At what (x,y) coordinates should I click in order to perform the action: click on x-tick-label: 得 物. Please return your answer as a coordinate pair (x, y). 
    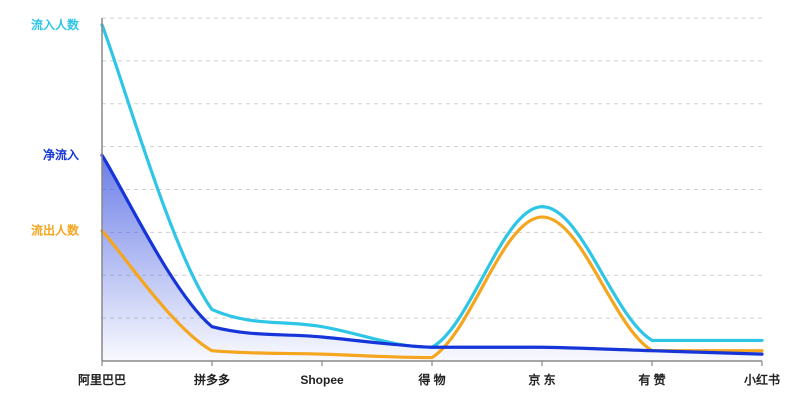
    Looking at the image, I should click on (431, 379).